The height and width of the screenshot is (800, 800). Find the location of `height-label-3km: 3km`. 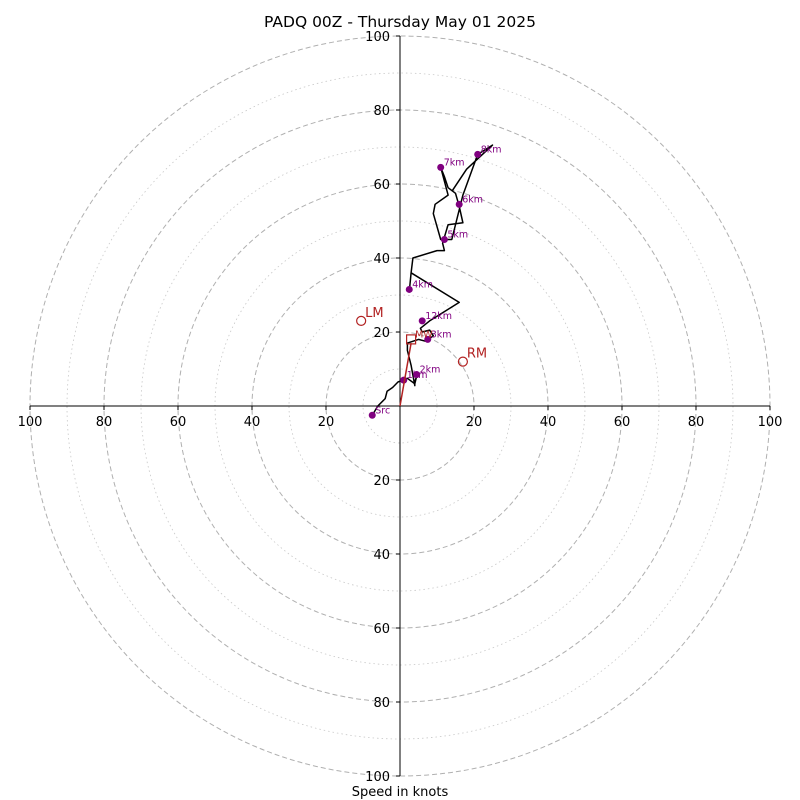

height-label-3km: 3km is located at coordinates (441, 334).